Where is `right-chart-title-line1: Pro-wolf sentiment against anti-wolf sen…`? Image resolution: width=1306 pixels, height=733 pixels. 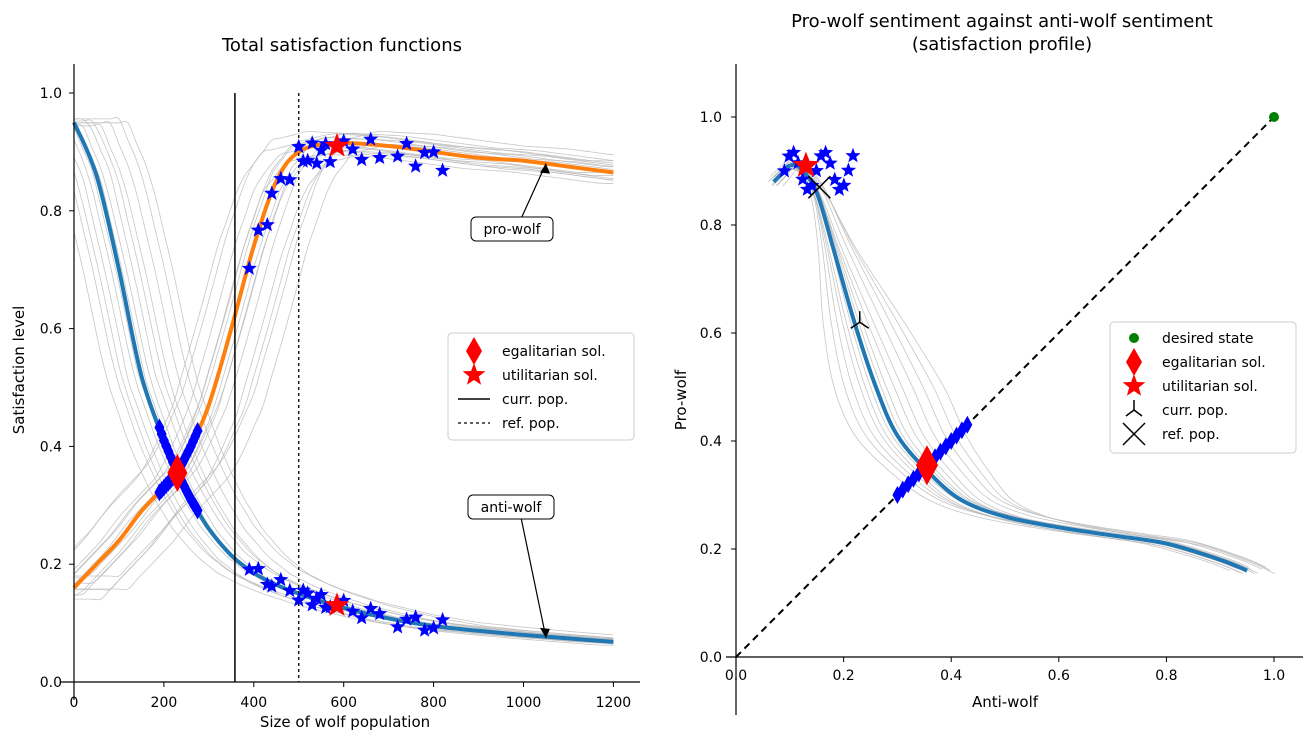 right-chart-title-line1: Pro-wolf sentiment against anti-wolf sen… is located at coordinates (1002, 21).